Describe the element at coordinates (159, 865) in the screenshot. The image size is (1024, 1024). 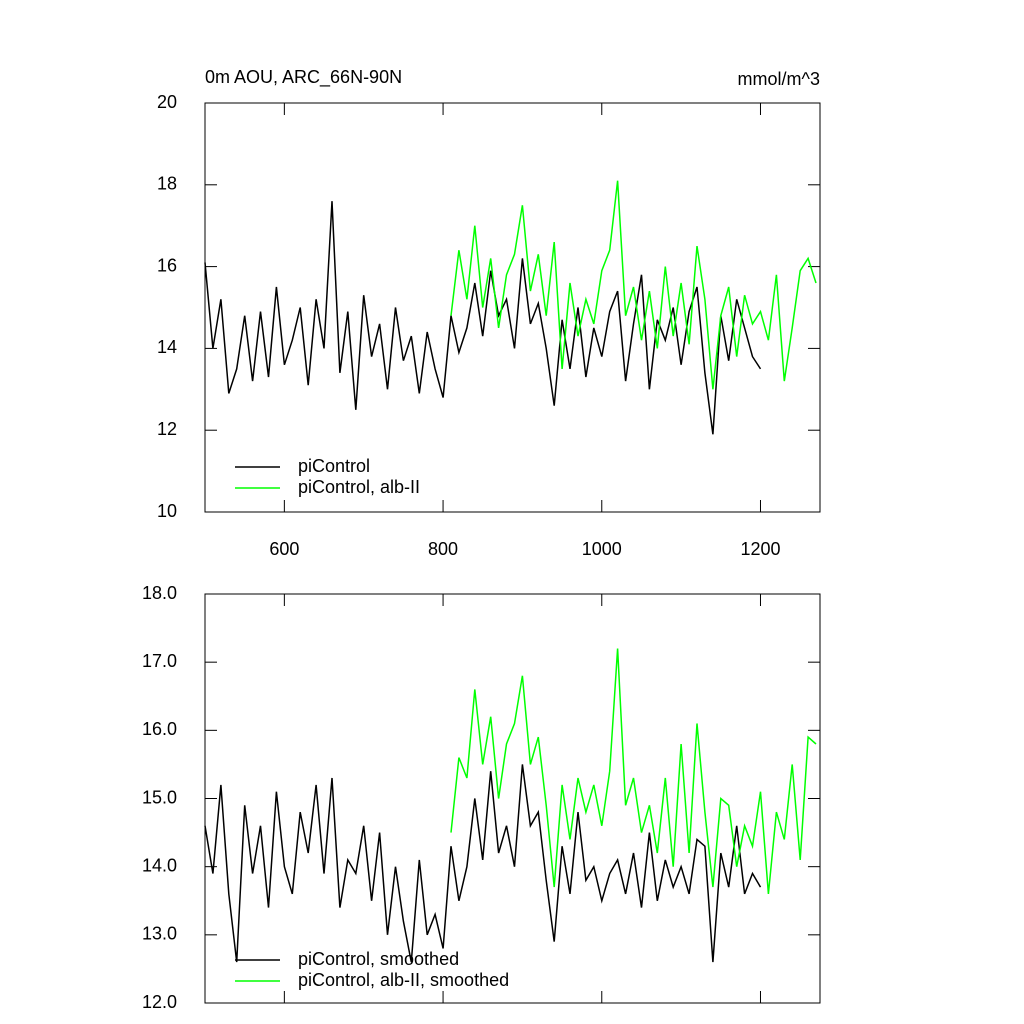
I see `y-tick-label: 14.0` at that location.